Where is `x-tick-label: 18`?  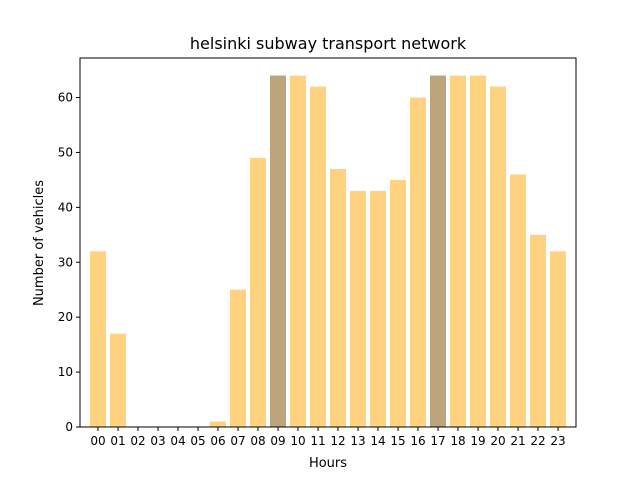
x-tick-label: 18 is located at coordinates (457, 441).